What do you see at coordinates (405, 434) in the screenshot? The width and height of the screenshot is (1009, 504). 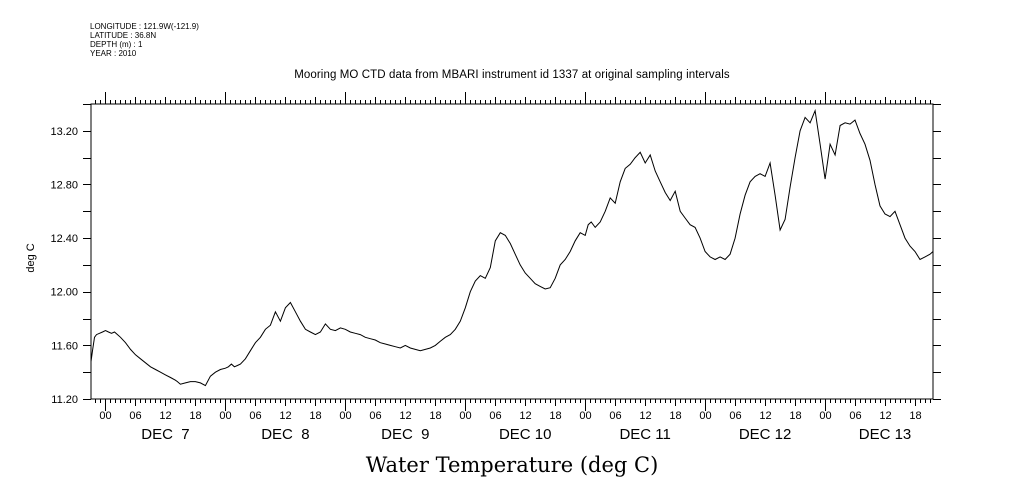 I see `x-day-label: DEC 9` at bounding box center [405, 434].